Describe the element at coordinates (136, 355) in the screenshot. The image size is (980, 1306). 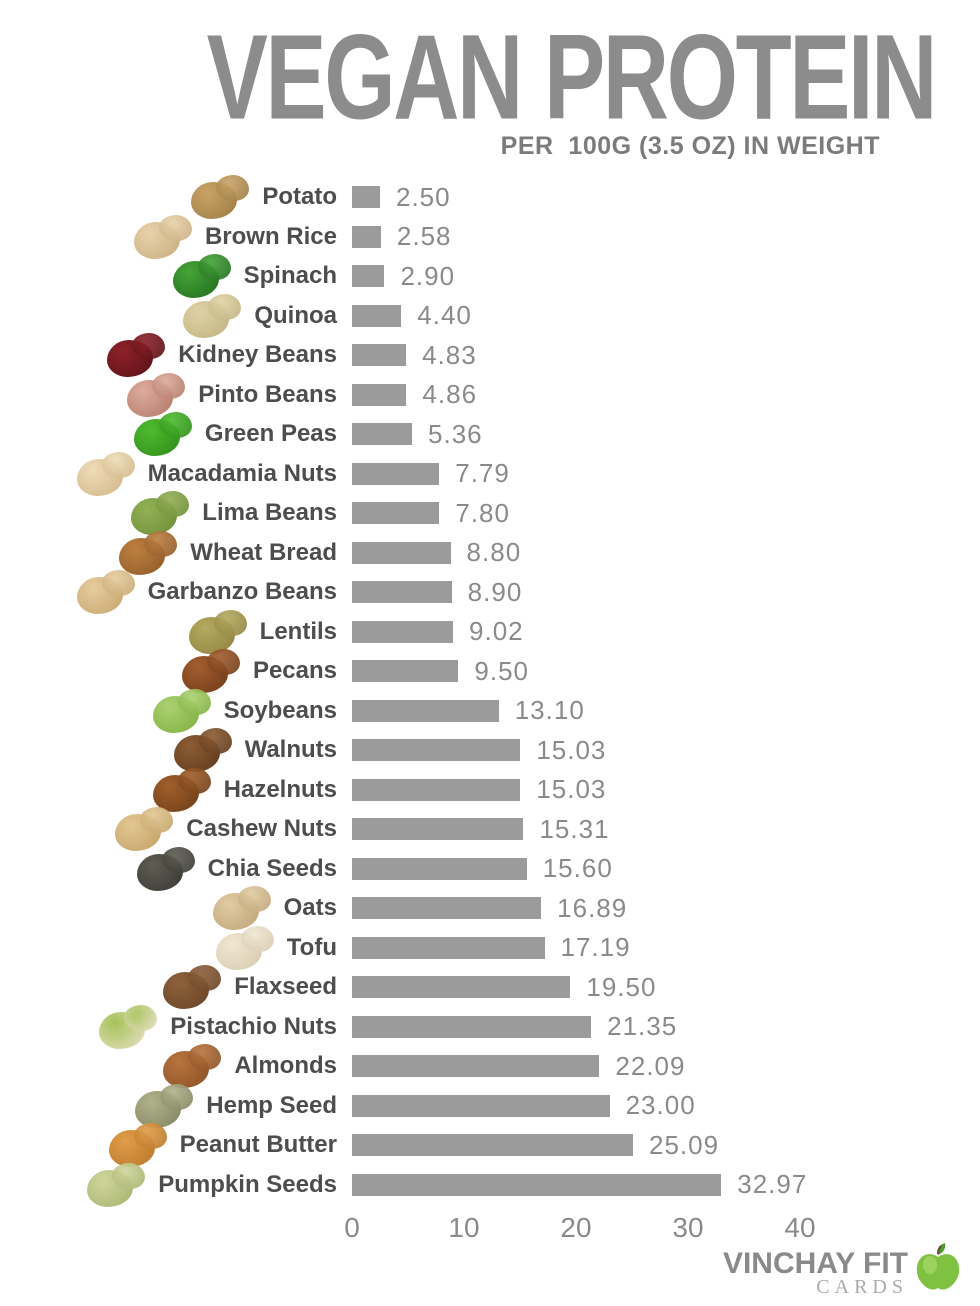
I see `kidney-beans-icon` at that location.